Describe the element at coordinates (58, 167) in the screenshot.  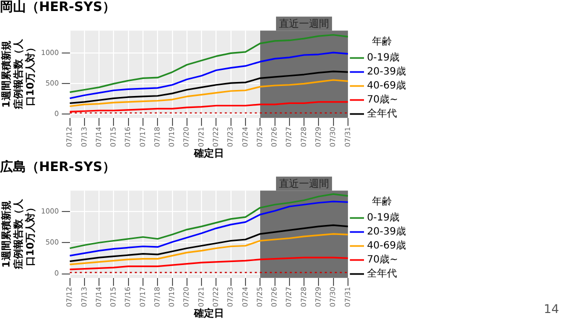
I see `chart-title: 広島（HER-SYS）` at that location.